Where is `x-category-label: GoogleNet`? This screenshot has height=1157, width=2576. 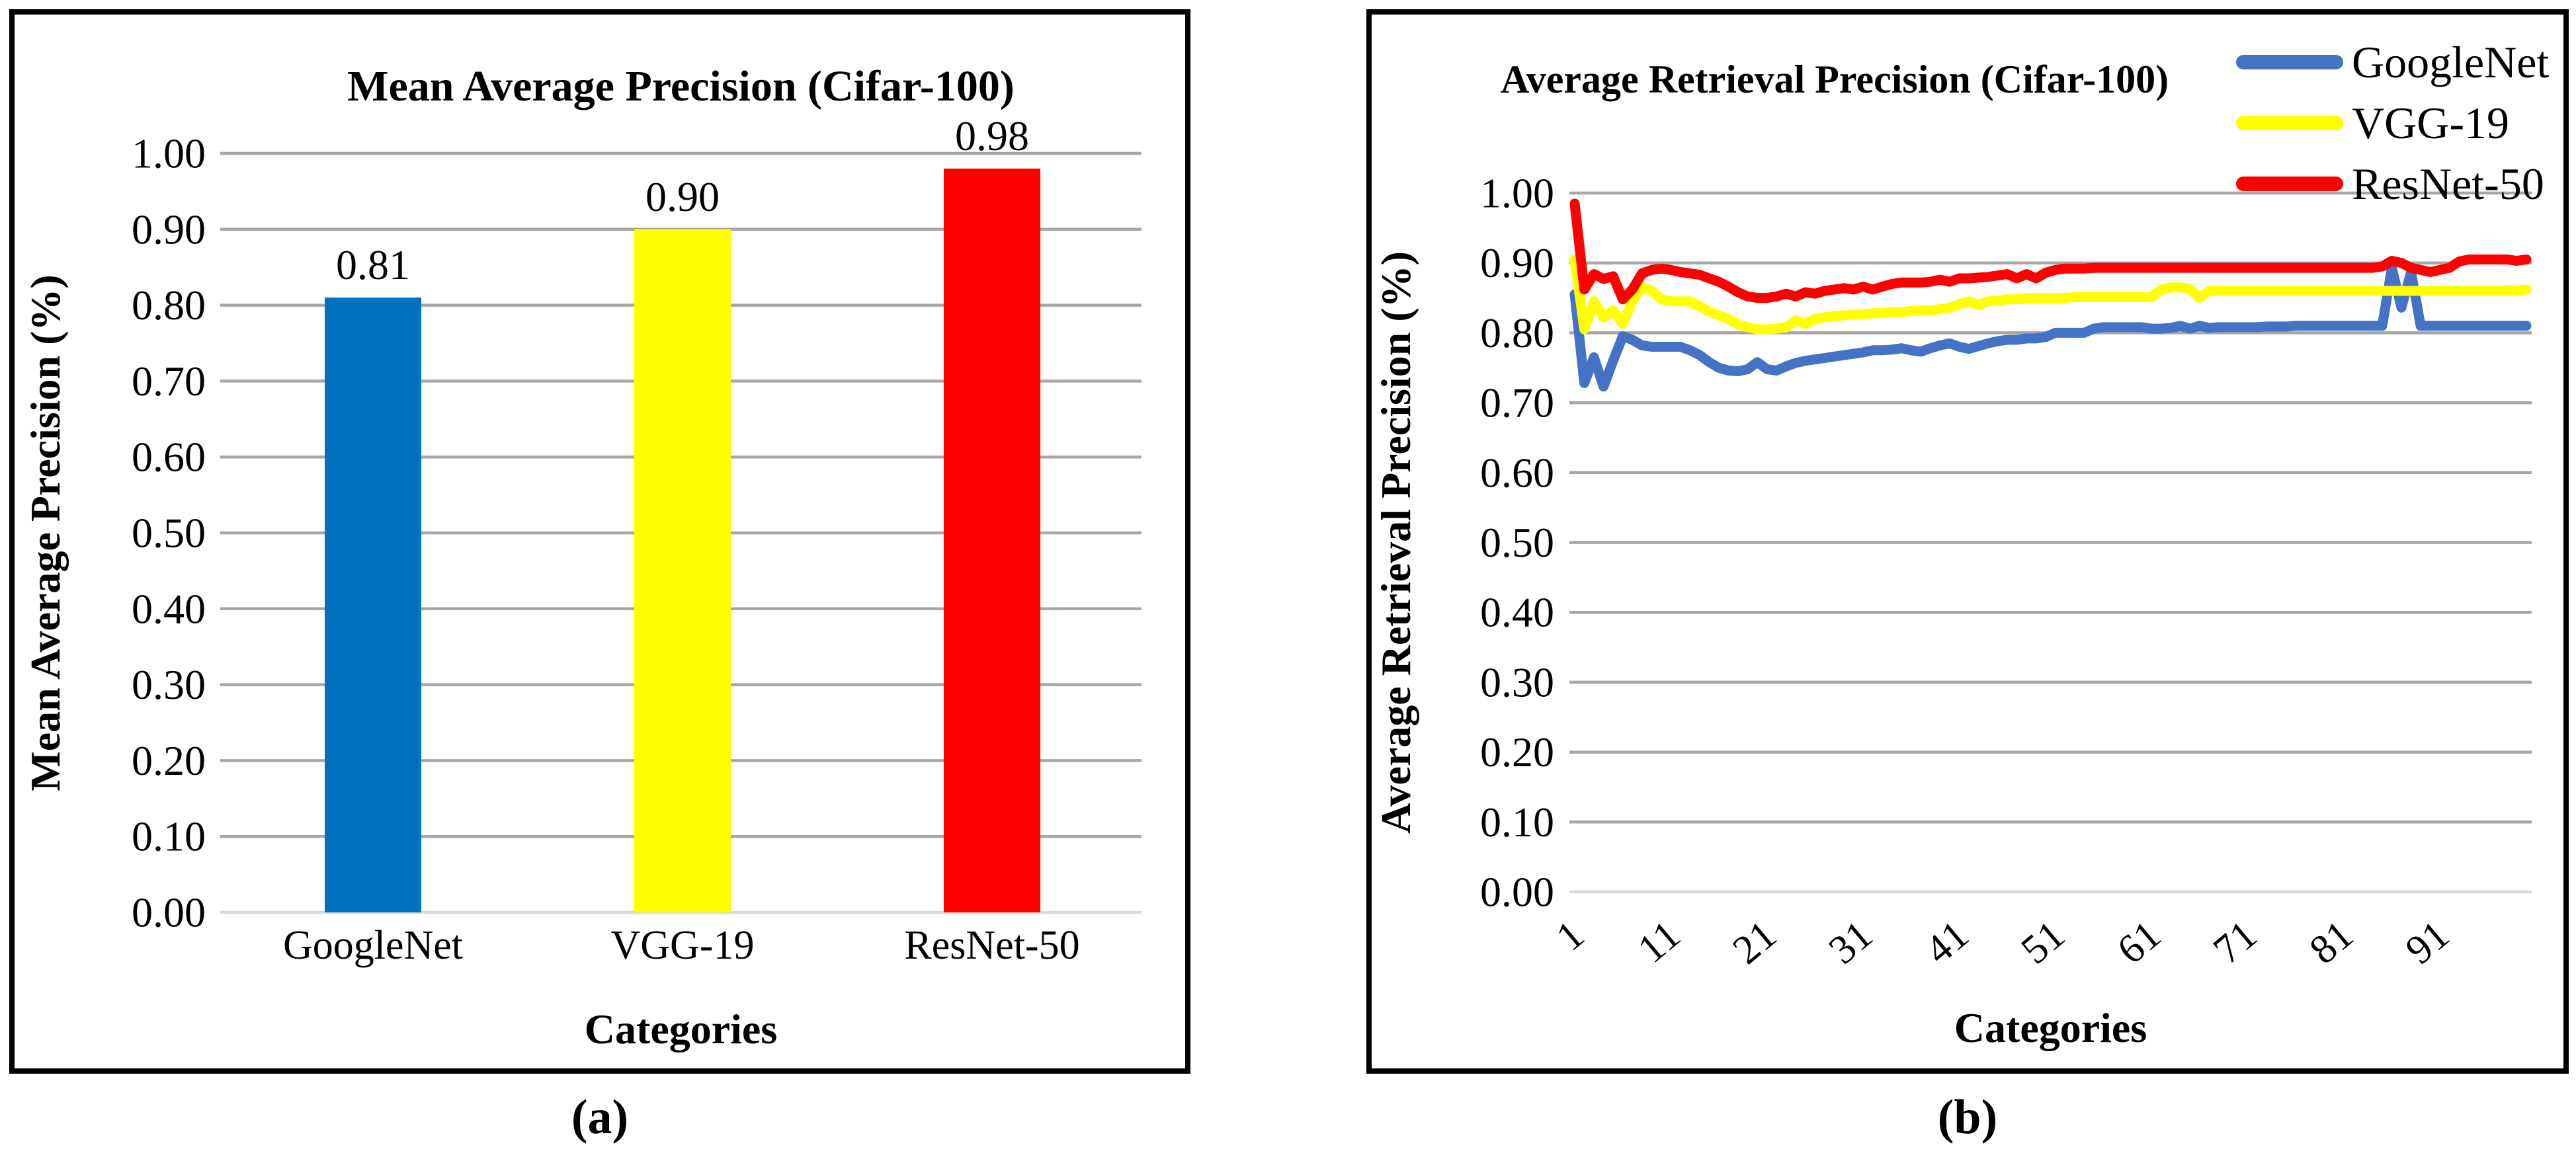 x-category-label: GoogleNet is located at coordinates (373, 945).